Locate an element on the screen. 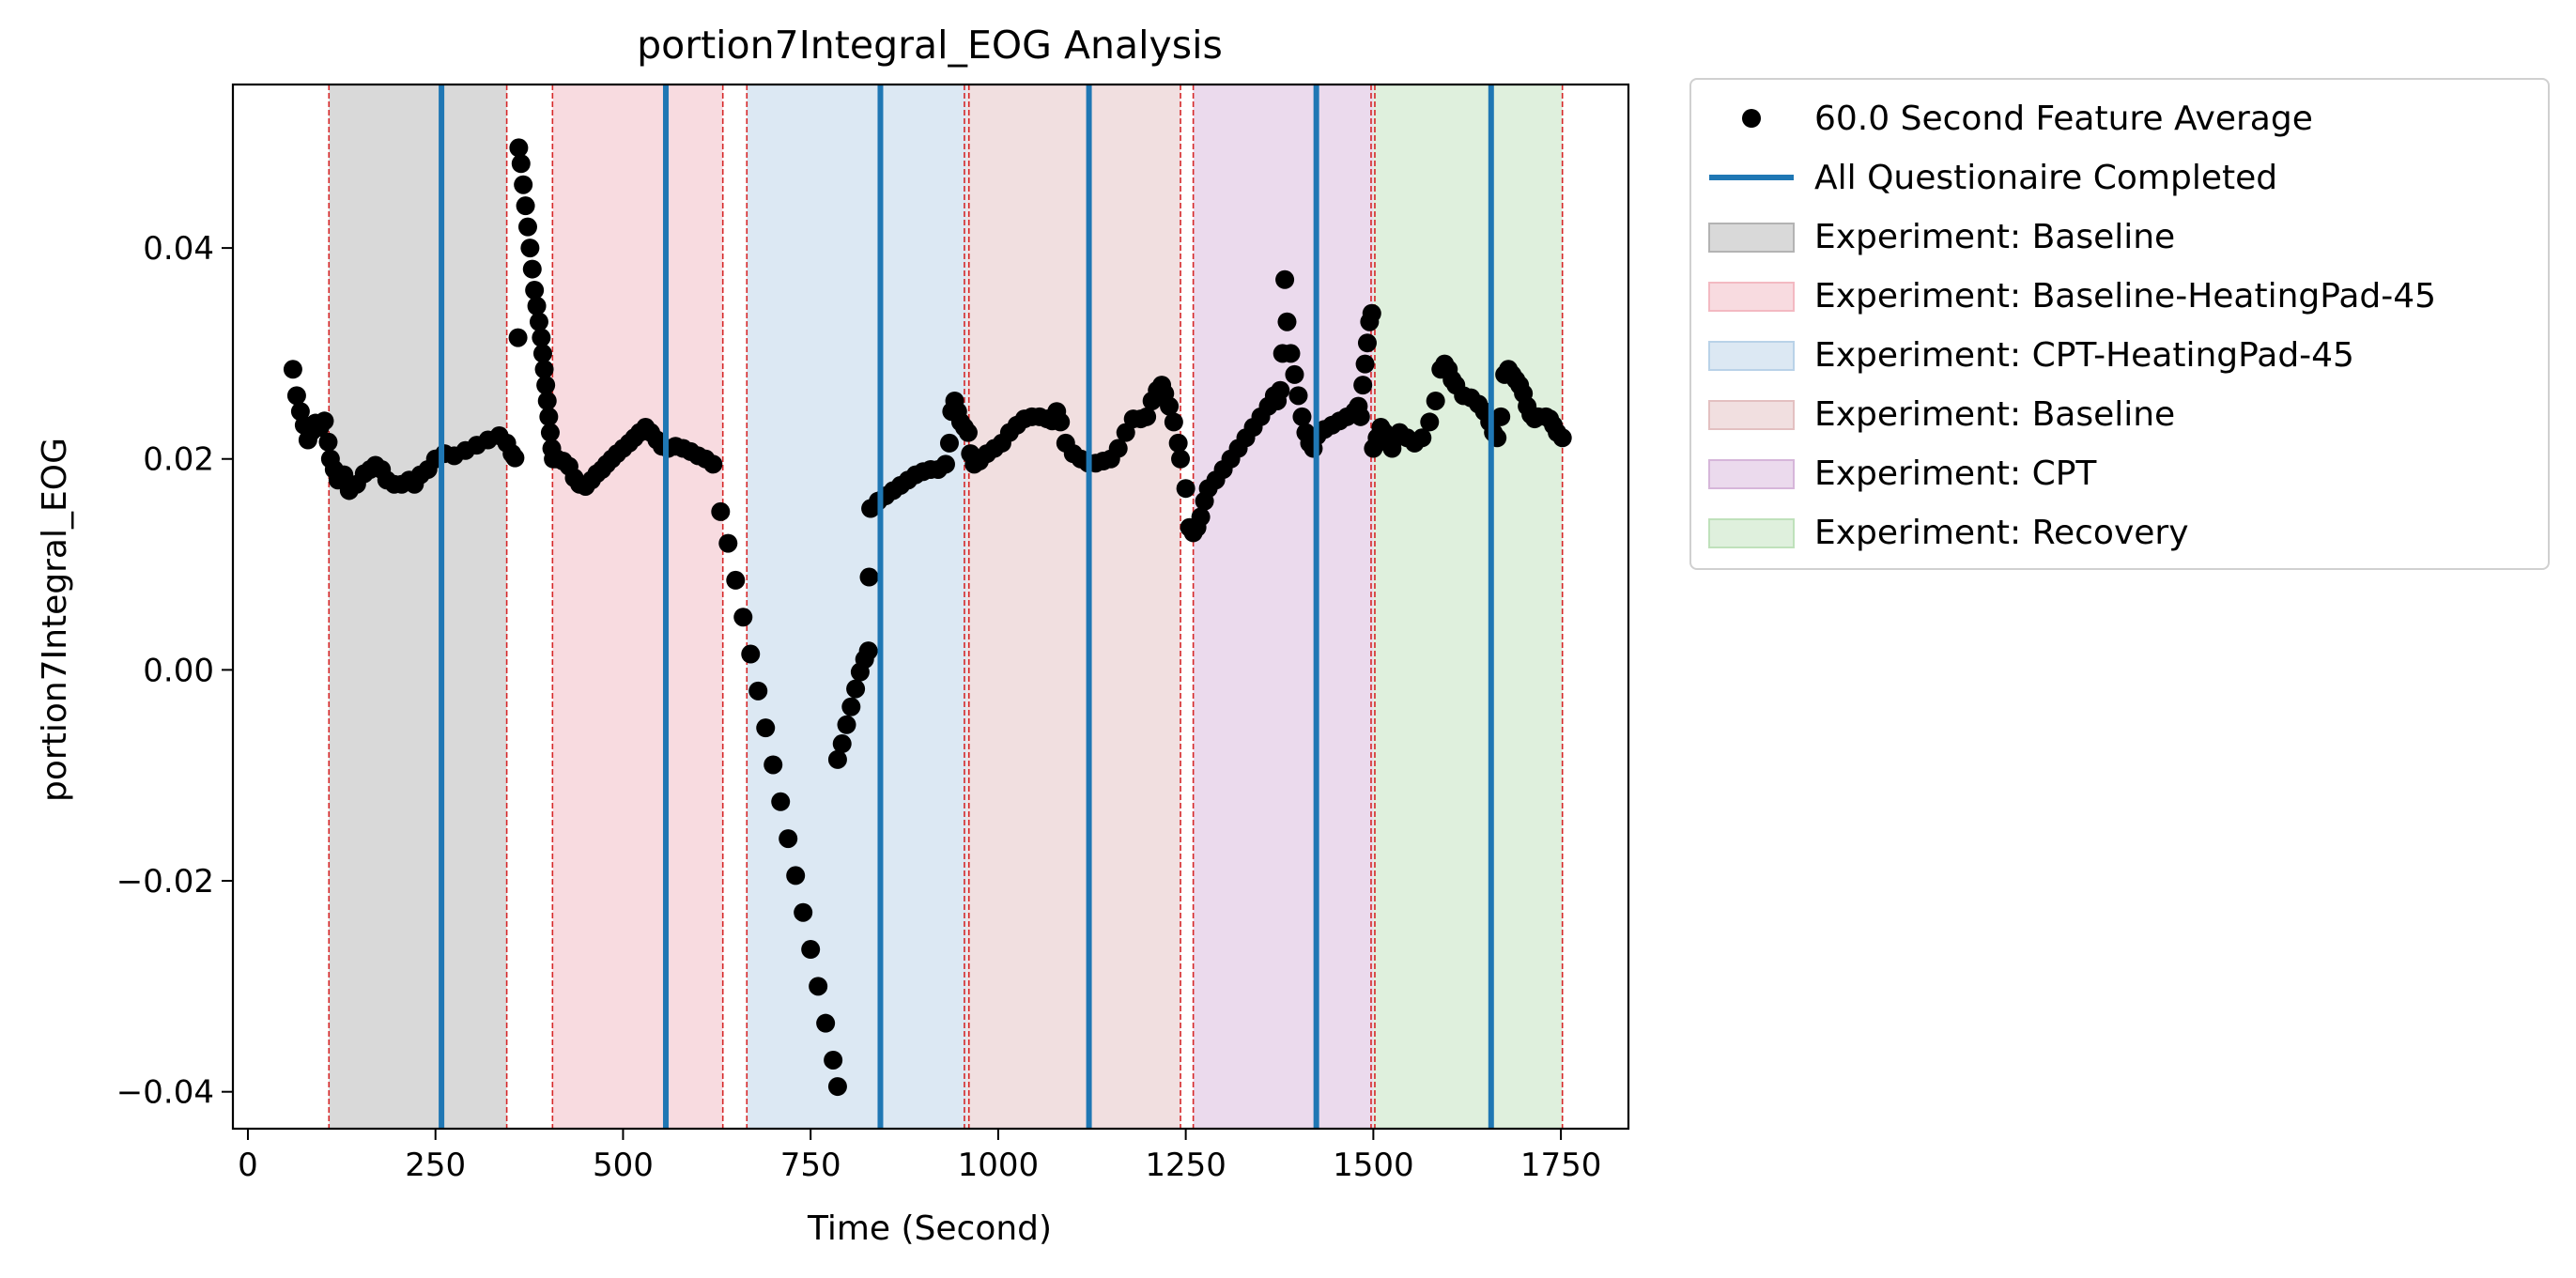  x-axis-label: Time (Second) is located at coordinates (929, 1228).